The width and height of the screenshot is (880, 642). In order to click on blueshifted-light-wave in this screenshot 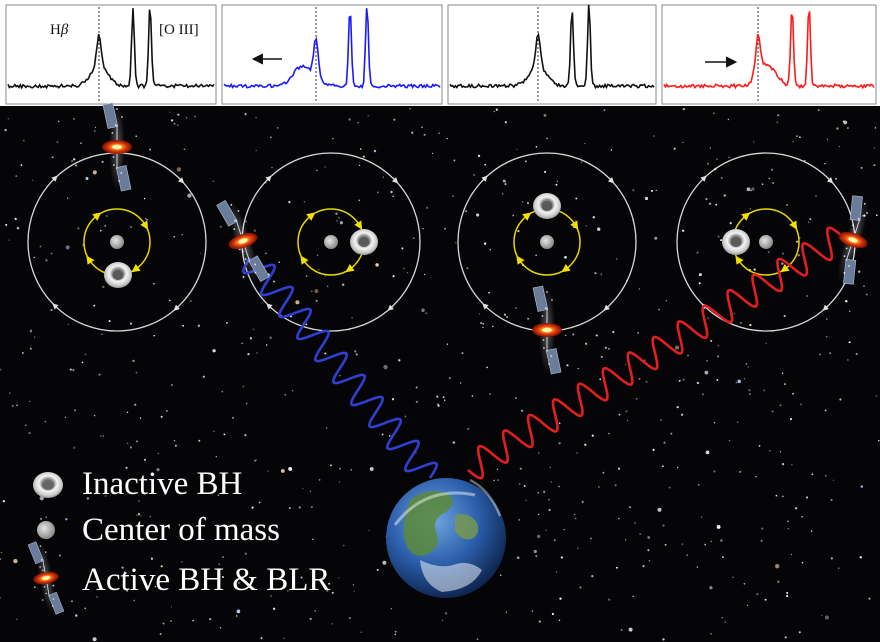, I will do `click(340, 368)`.